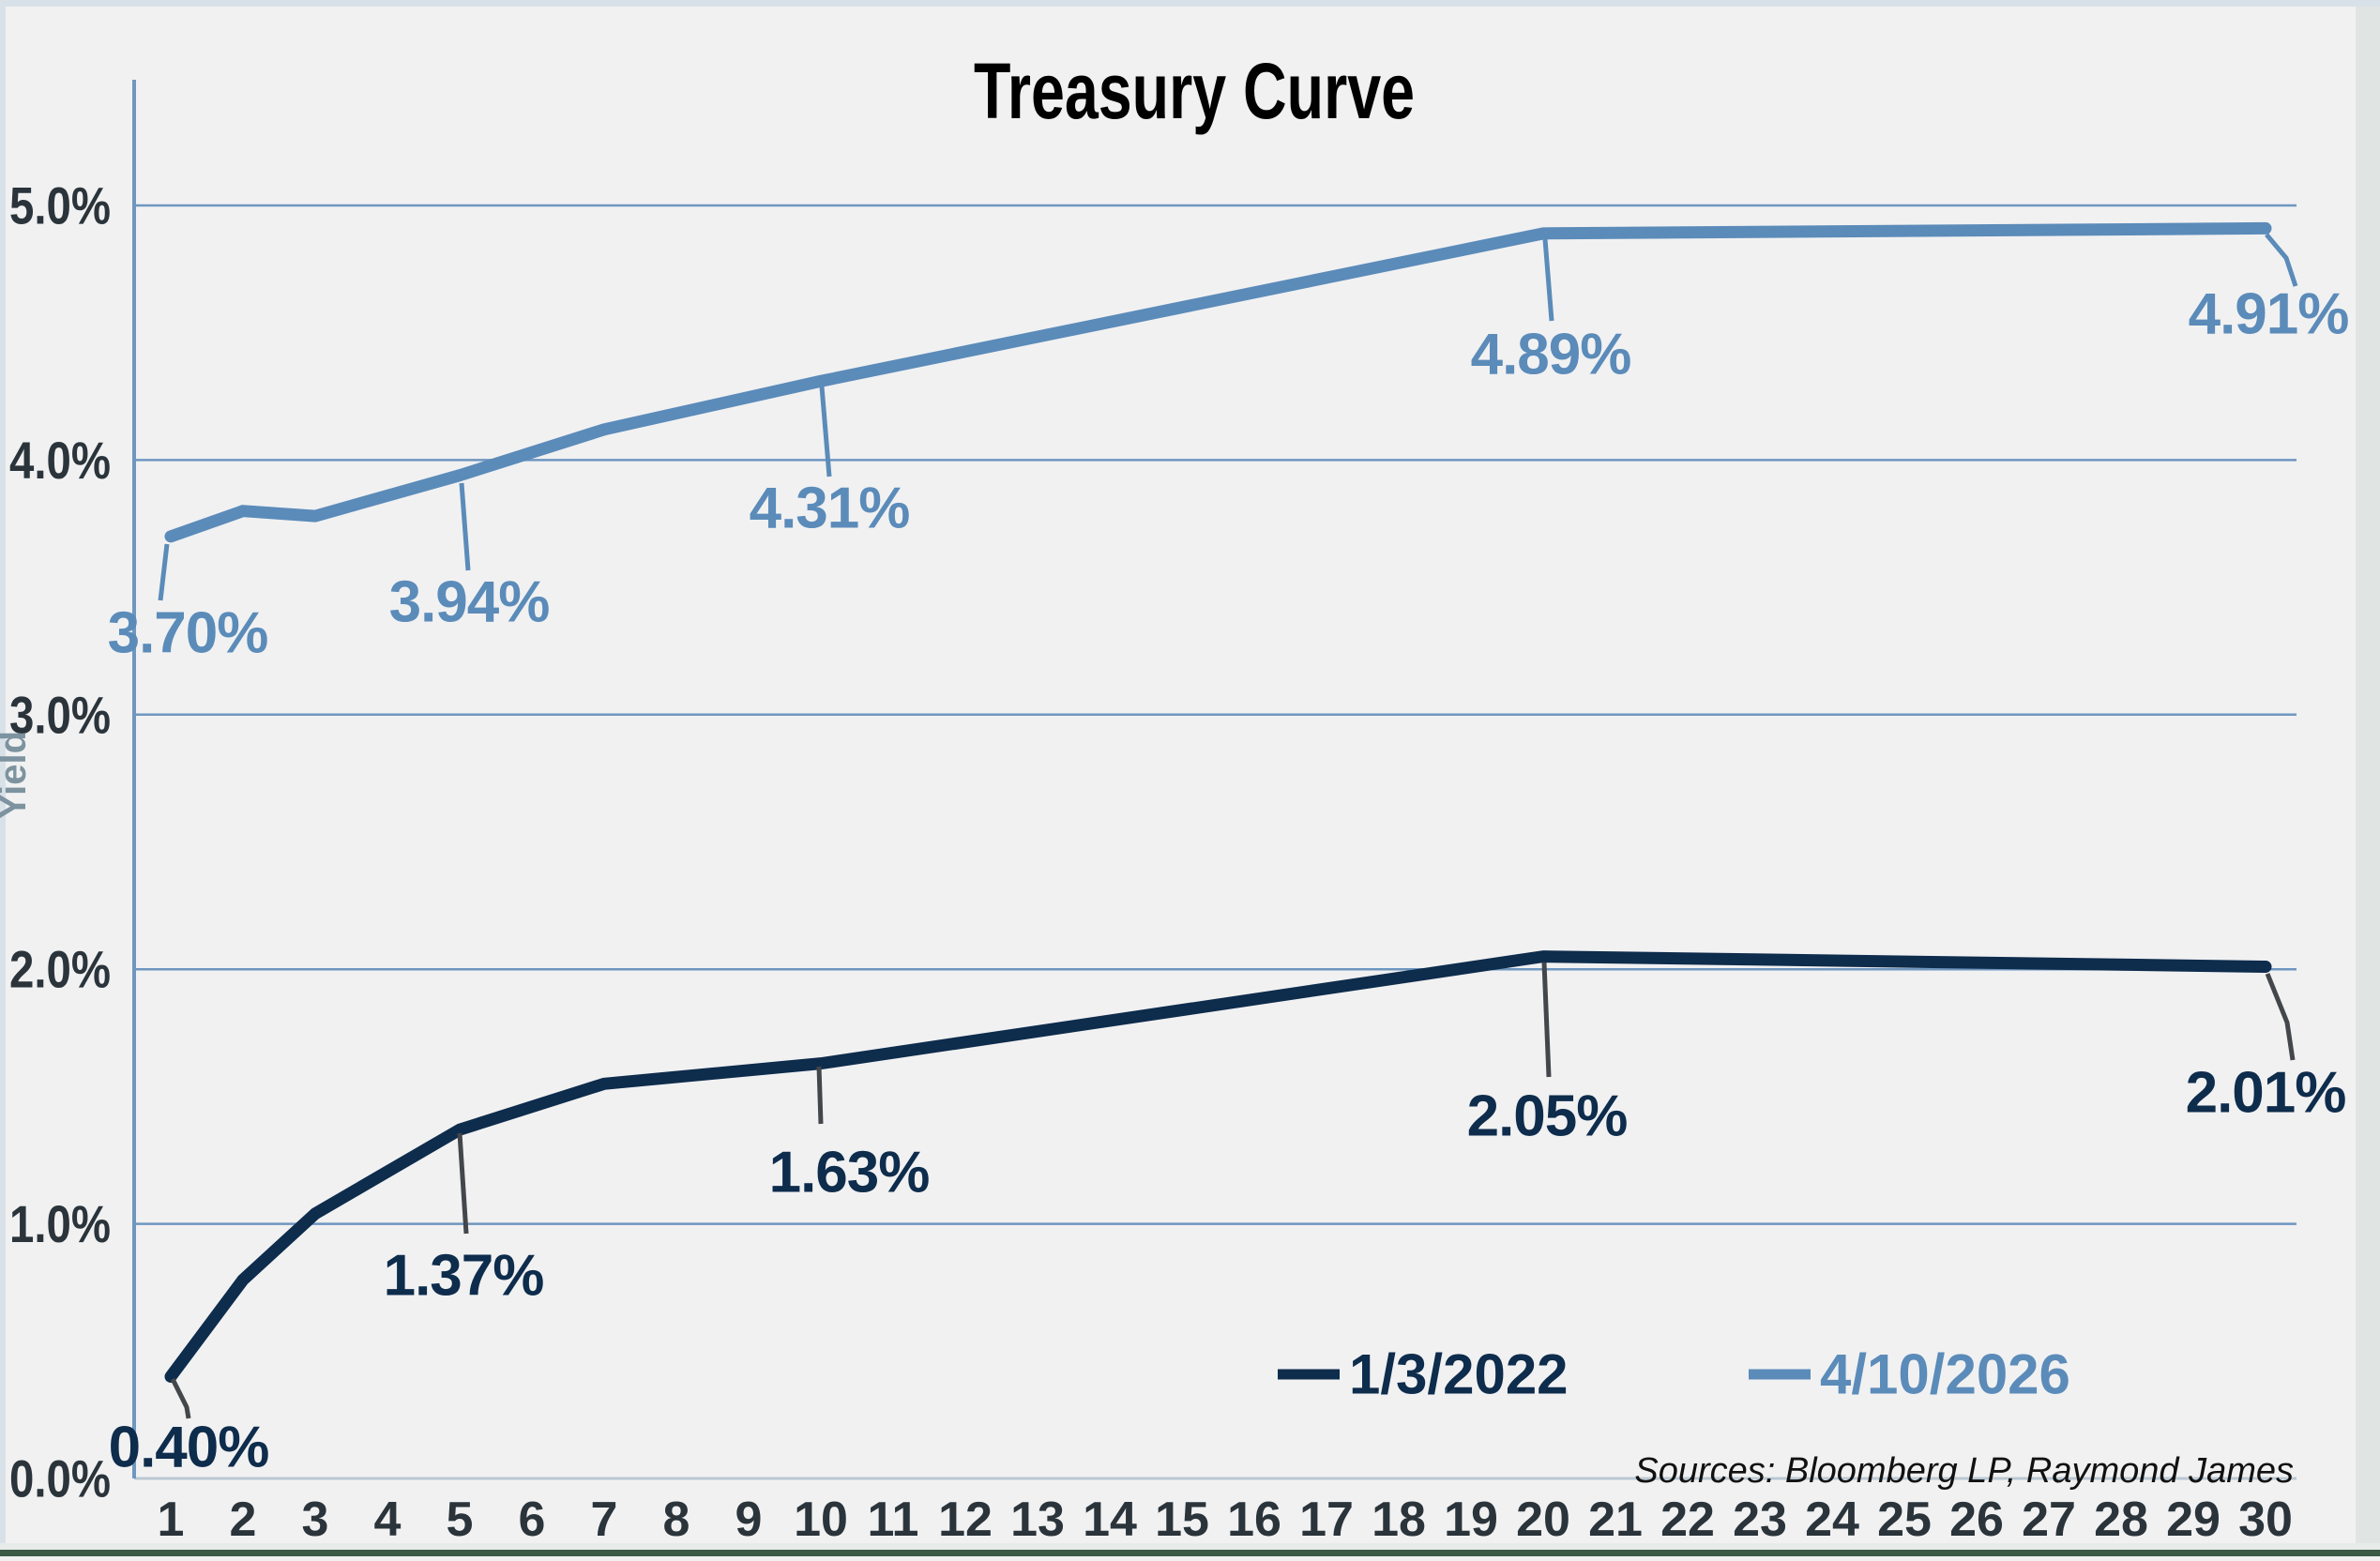 This screenshot has height=1561, width=2380. I want to click on data-label-0.40%: 0.40%, so click(189, 1448).